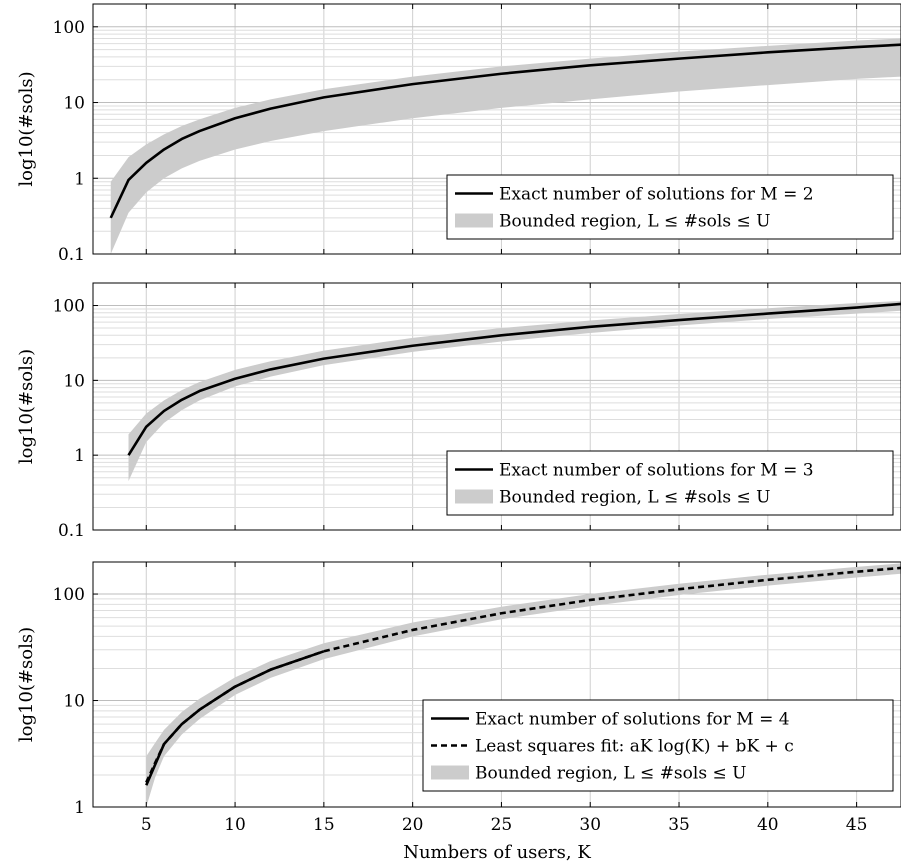 This screenshot has width=901, height=866. I want to click on x-tick-label: 5, so click(146, 825).